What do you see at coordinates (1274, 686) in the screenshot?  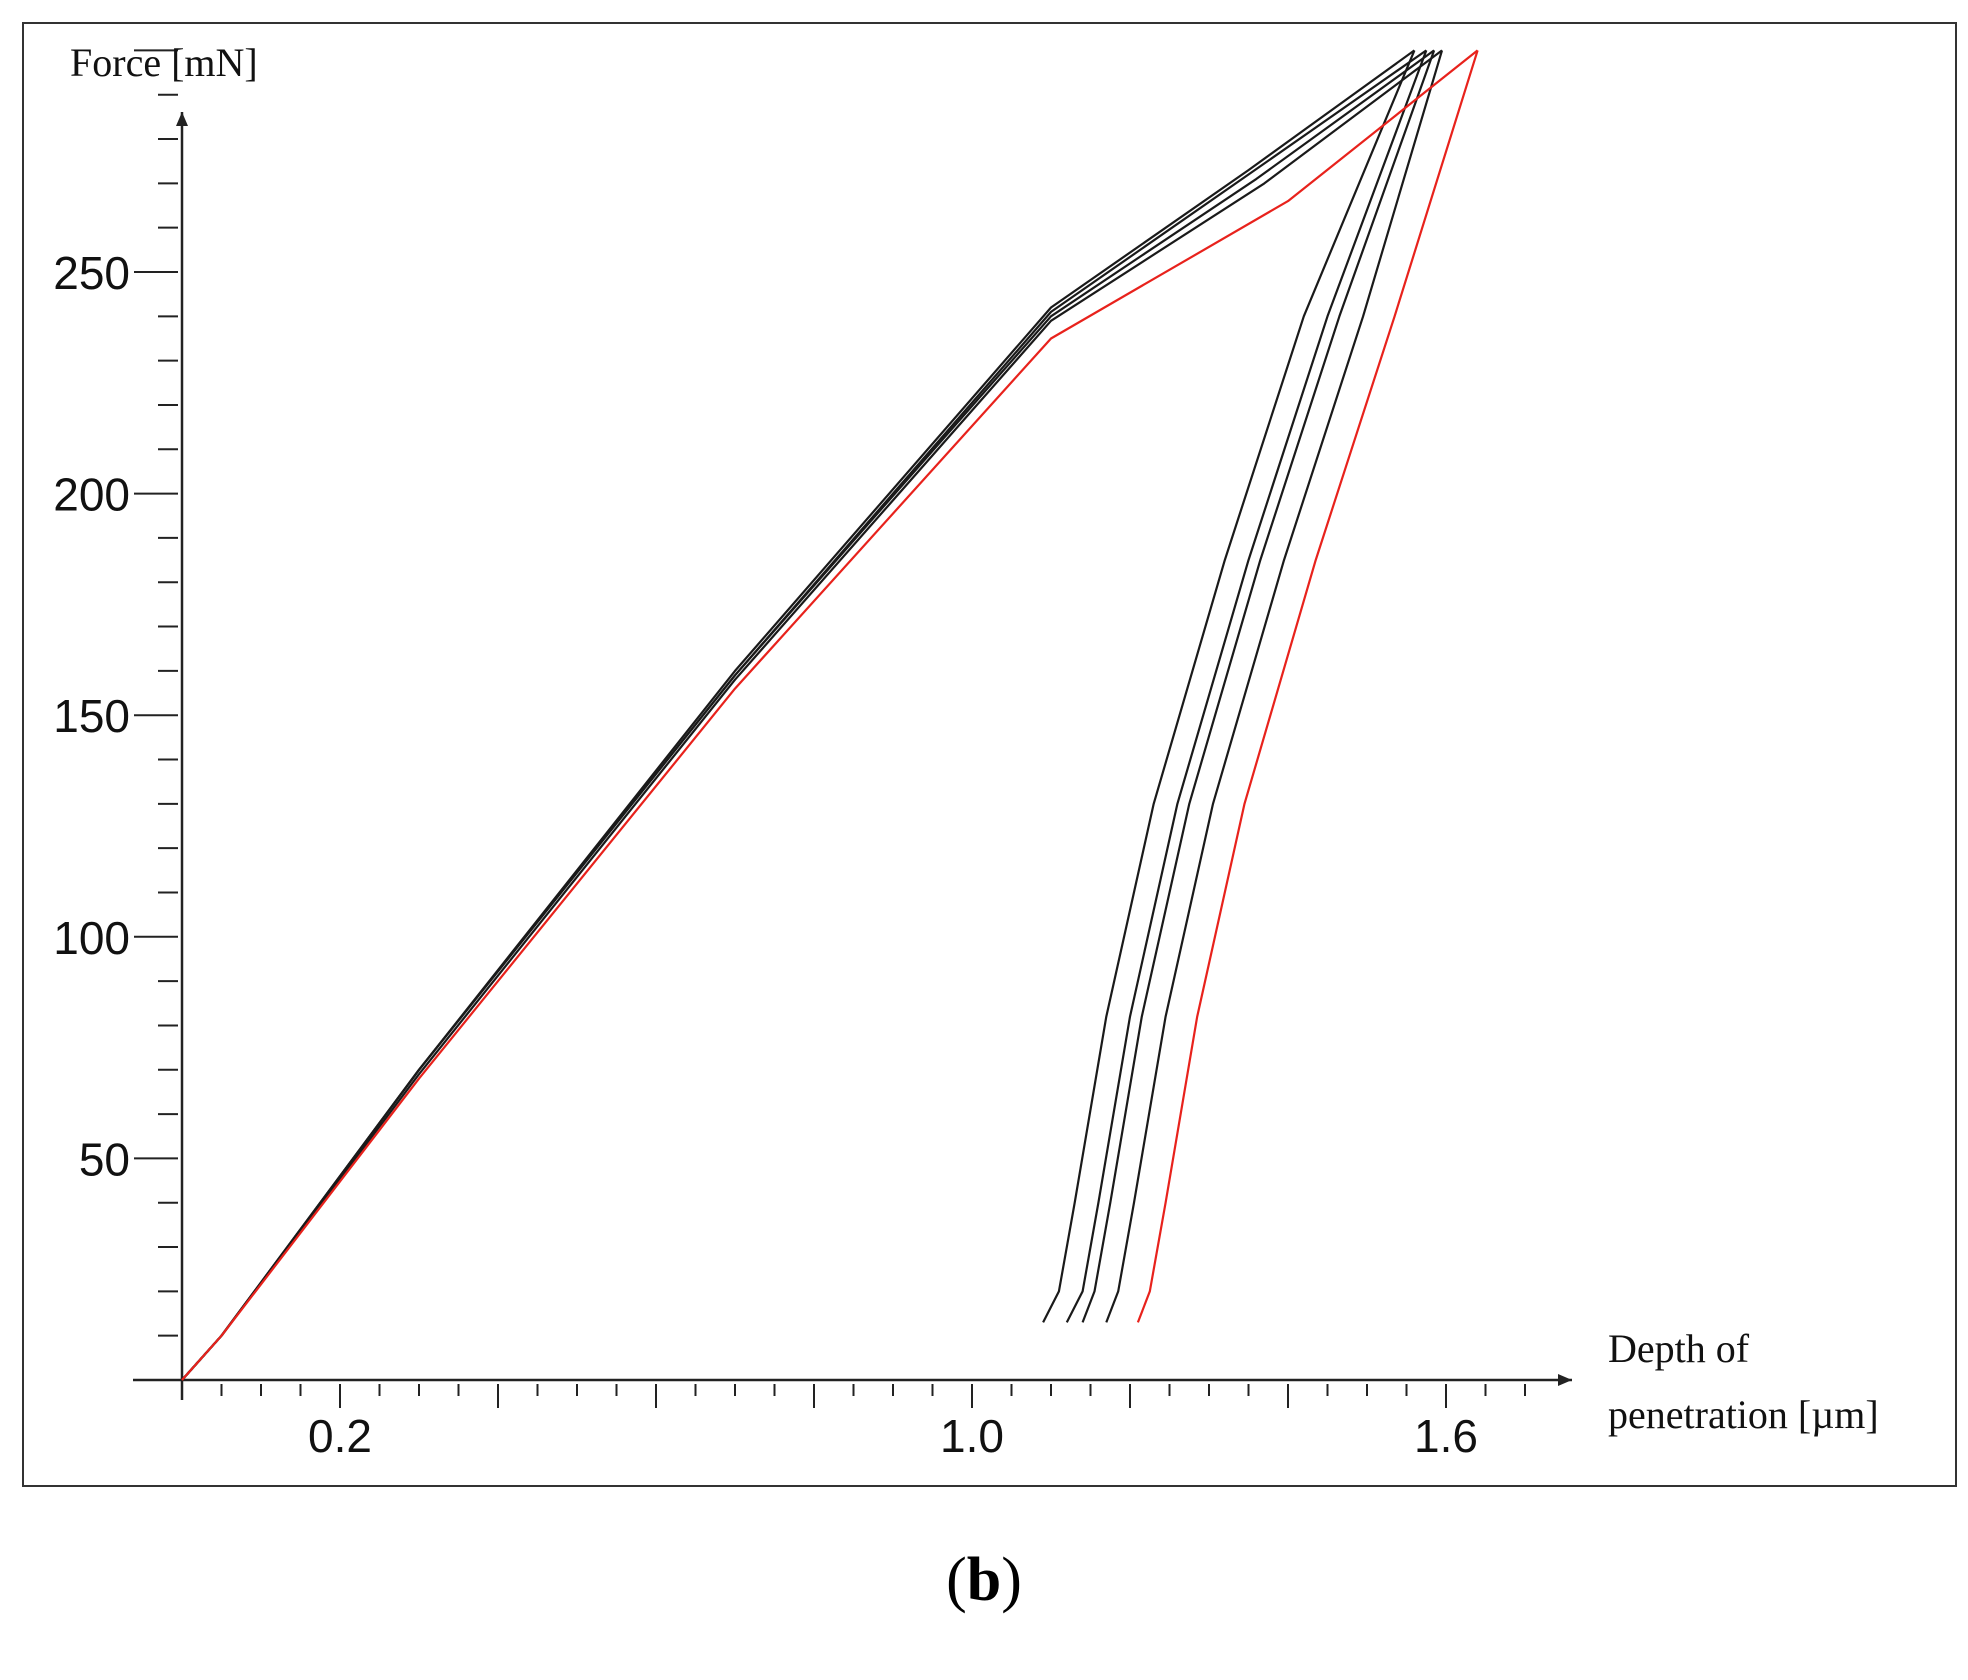 I see `series-black-4-unloading` at bounding box center [1274, 686].